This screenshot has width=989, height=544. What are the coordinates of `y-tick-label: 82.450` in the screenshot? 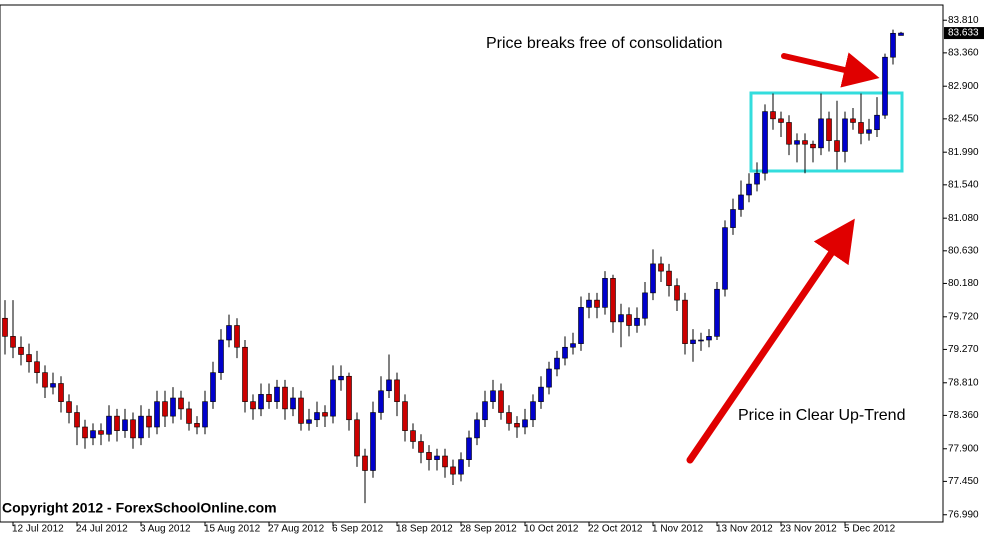 It's located at (963, 118).